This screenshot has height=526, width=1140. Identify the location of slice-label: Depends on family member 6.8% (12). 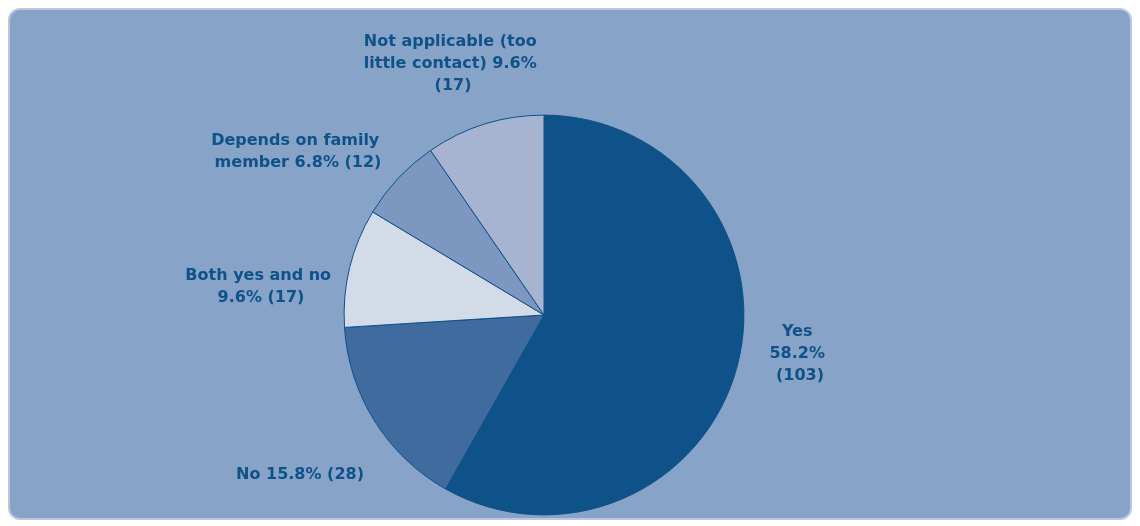
(298, 150).